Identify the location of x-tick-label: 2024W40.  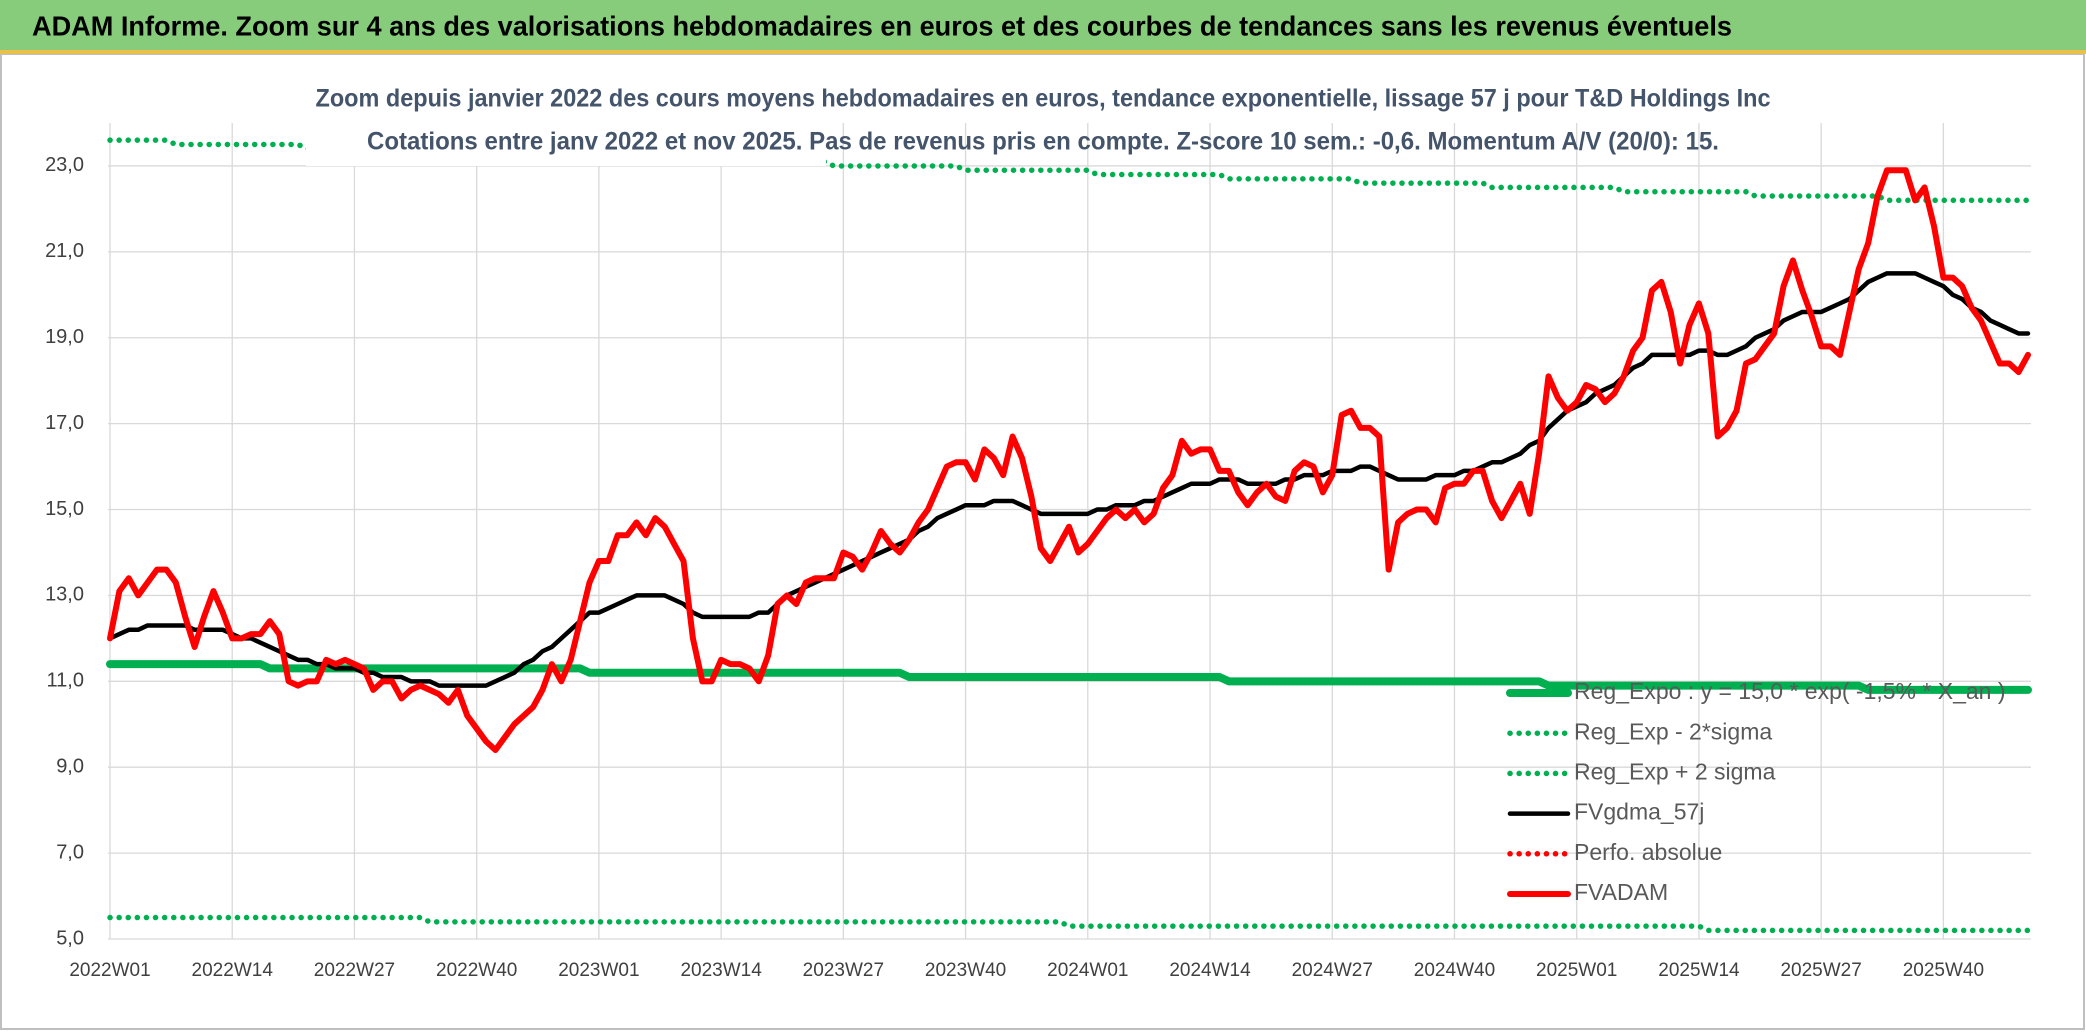
(1454, 970).